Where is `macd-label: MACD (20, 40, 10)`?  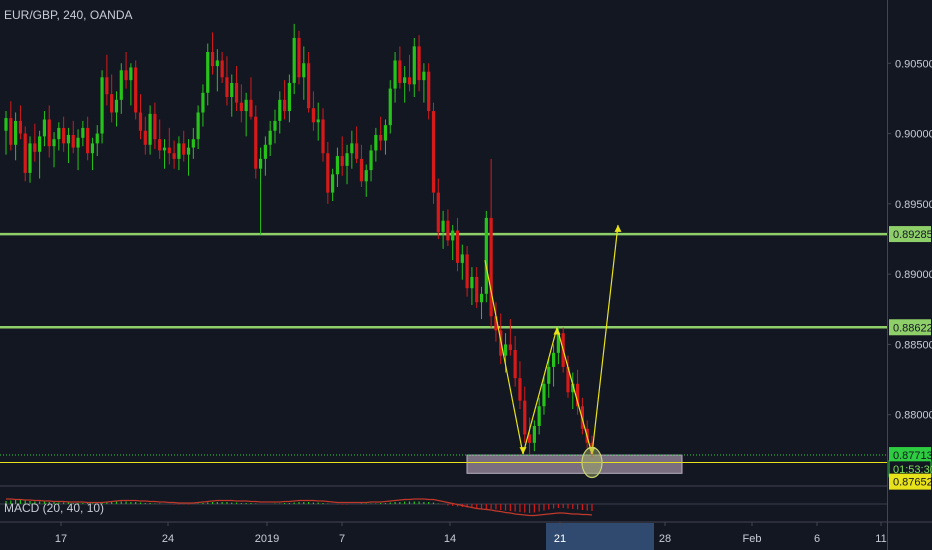 macd-label: MACD (20, 40, 10) is located at coordinates (54, 508).